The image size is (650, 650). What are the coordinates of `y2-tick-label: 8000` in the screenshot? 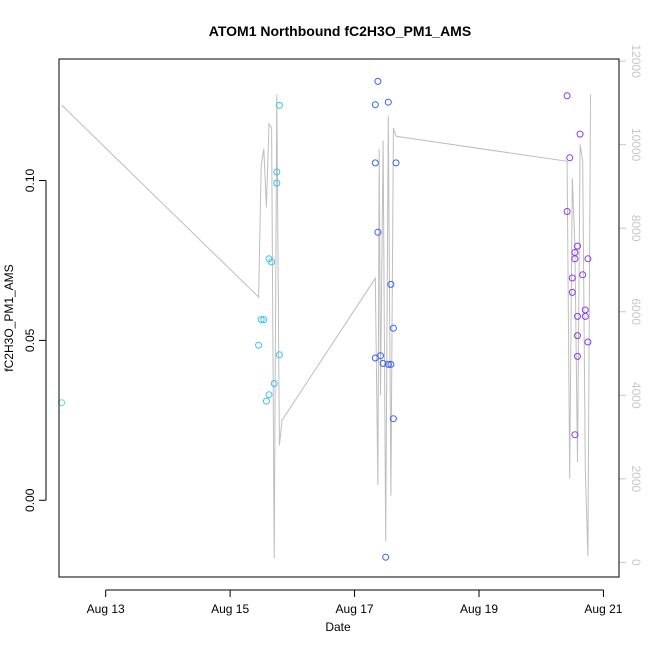 It's located at (636, 228).